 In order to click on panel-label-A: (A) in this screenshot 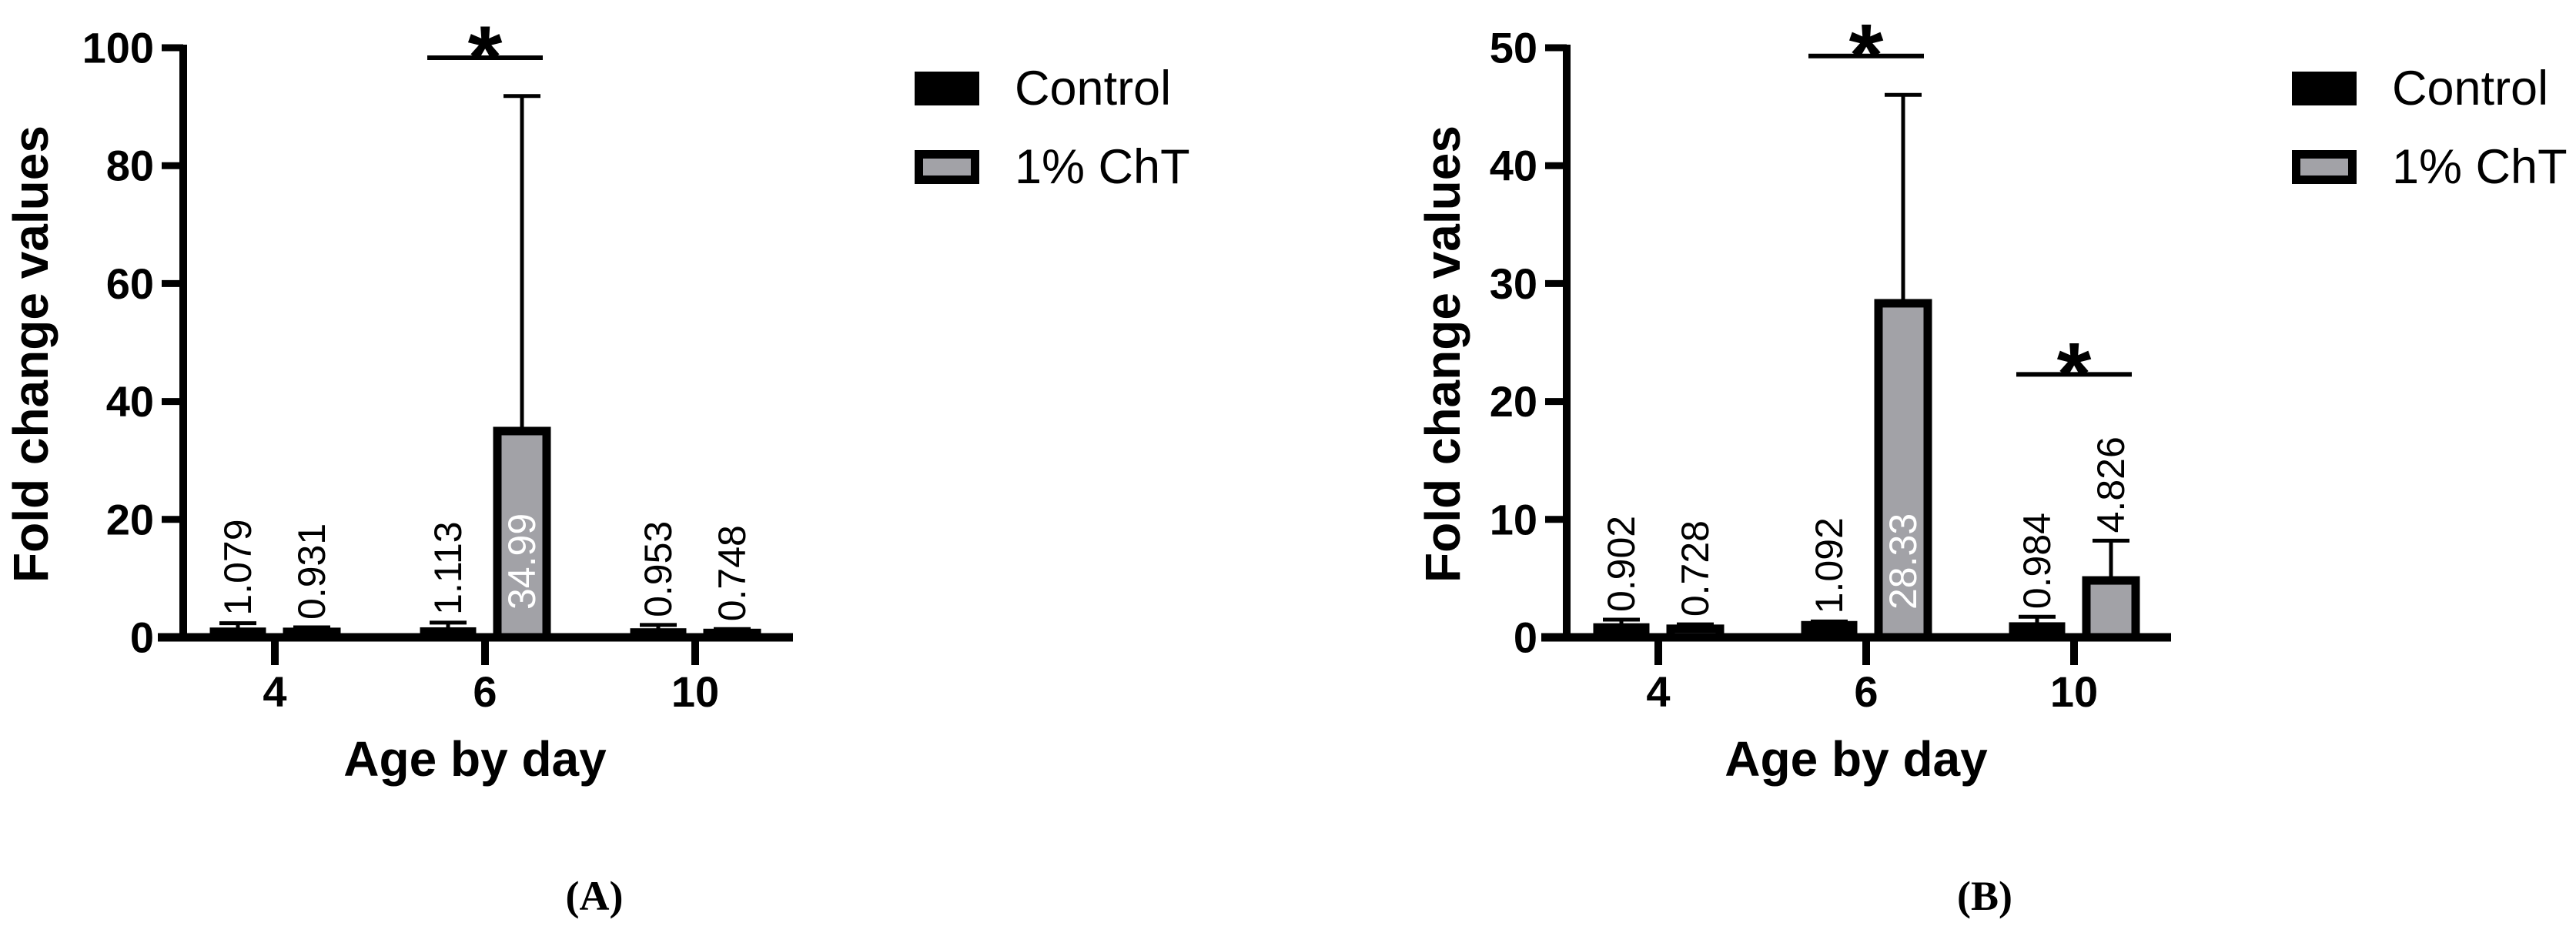, I will do `click(594, 896)`.